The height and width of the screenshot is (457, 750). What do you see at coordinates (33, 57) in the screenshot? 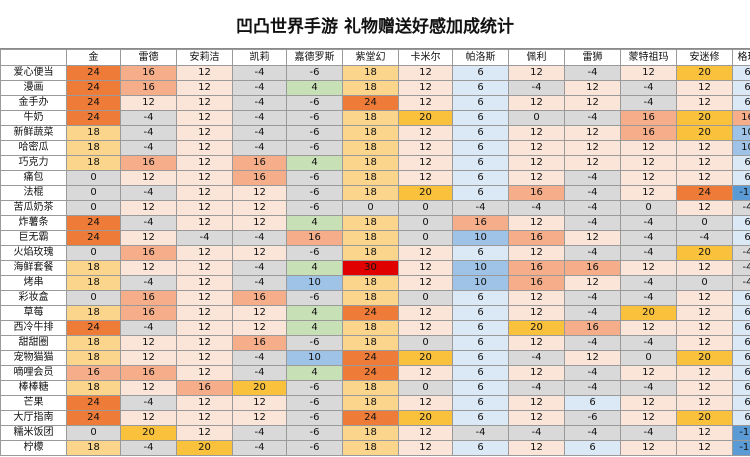
I see `header-corner` at bounding box center [33, 57].